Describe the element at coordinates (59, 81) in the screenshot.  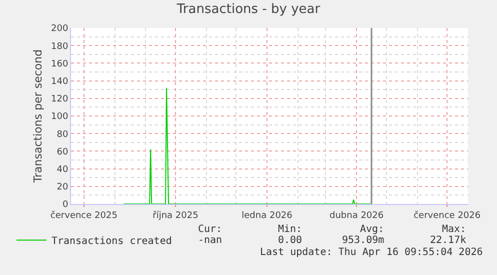
I see `y-tick-label: 140` at that location.